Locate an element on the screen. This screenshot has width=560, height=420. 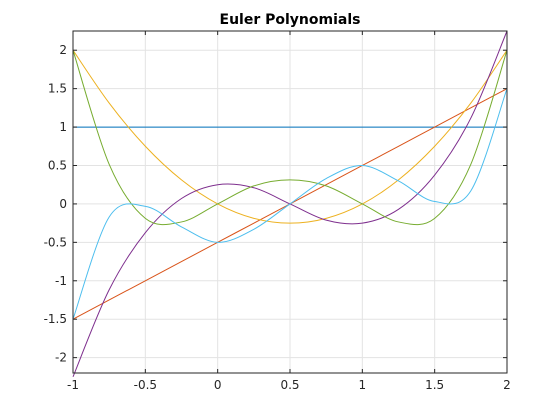
y-tick-label: 1.5 is located at coordinates (57, 89).